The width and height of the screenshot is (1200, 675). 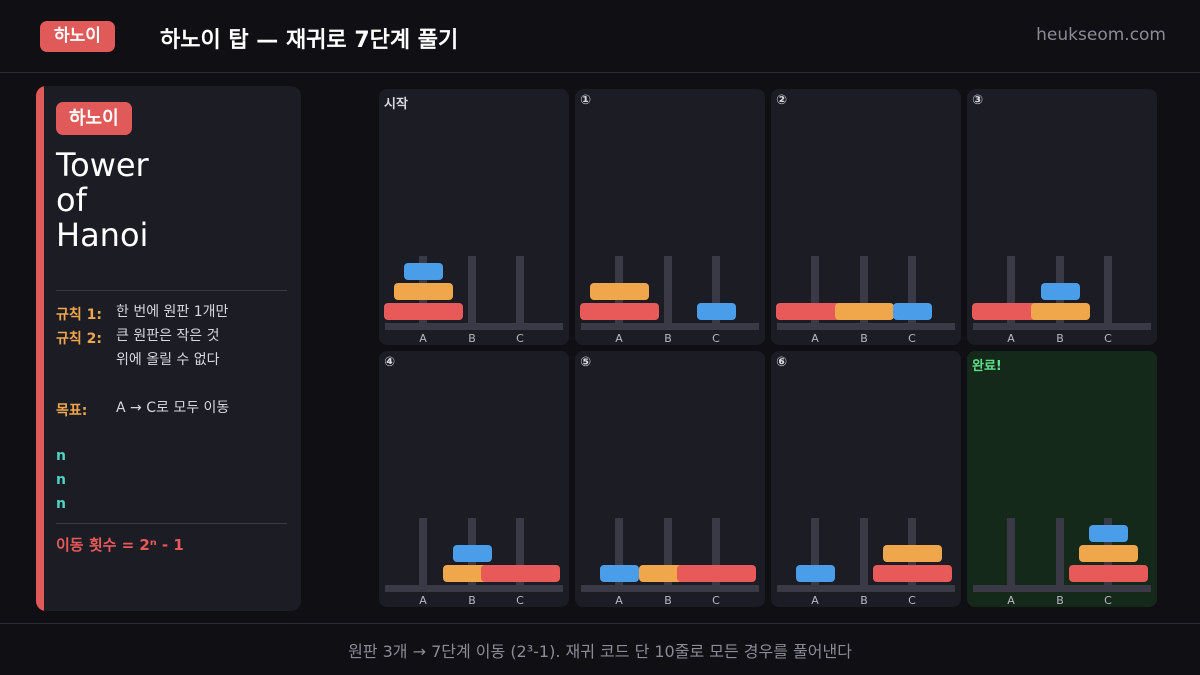 I want to click on header-badge: 하노이, so click(x=77, y=36).